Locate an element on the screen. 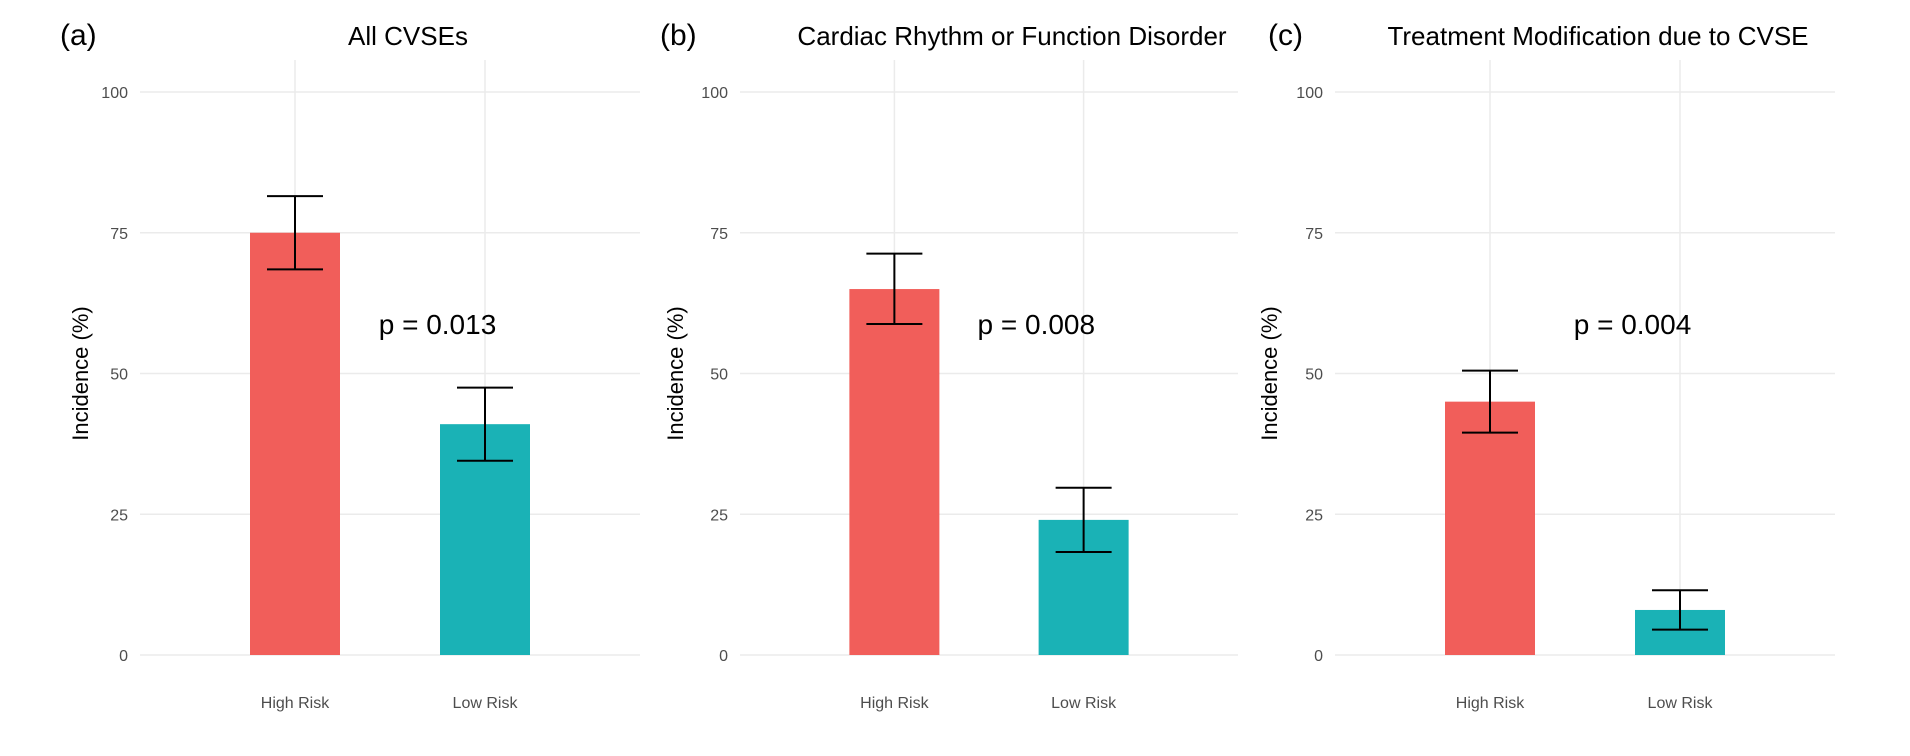 Image resolution: width=1910 pixels, height=756 pixels. bar-low-risk is located at coordinates (485, 539).